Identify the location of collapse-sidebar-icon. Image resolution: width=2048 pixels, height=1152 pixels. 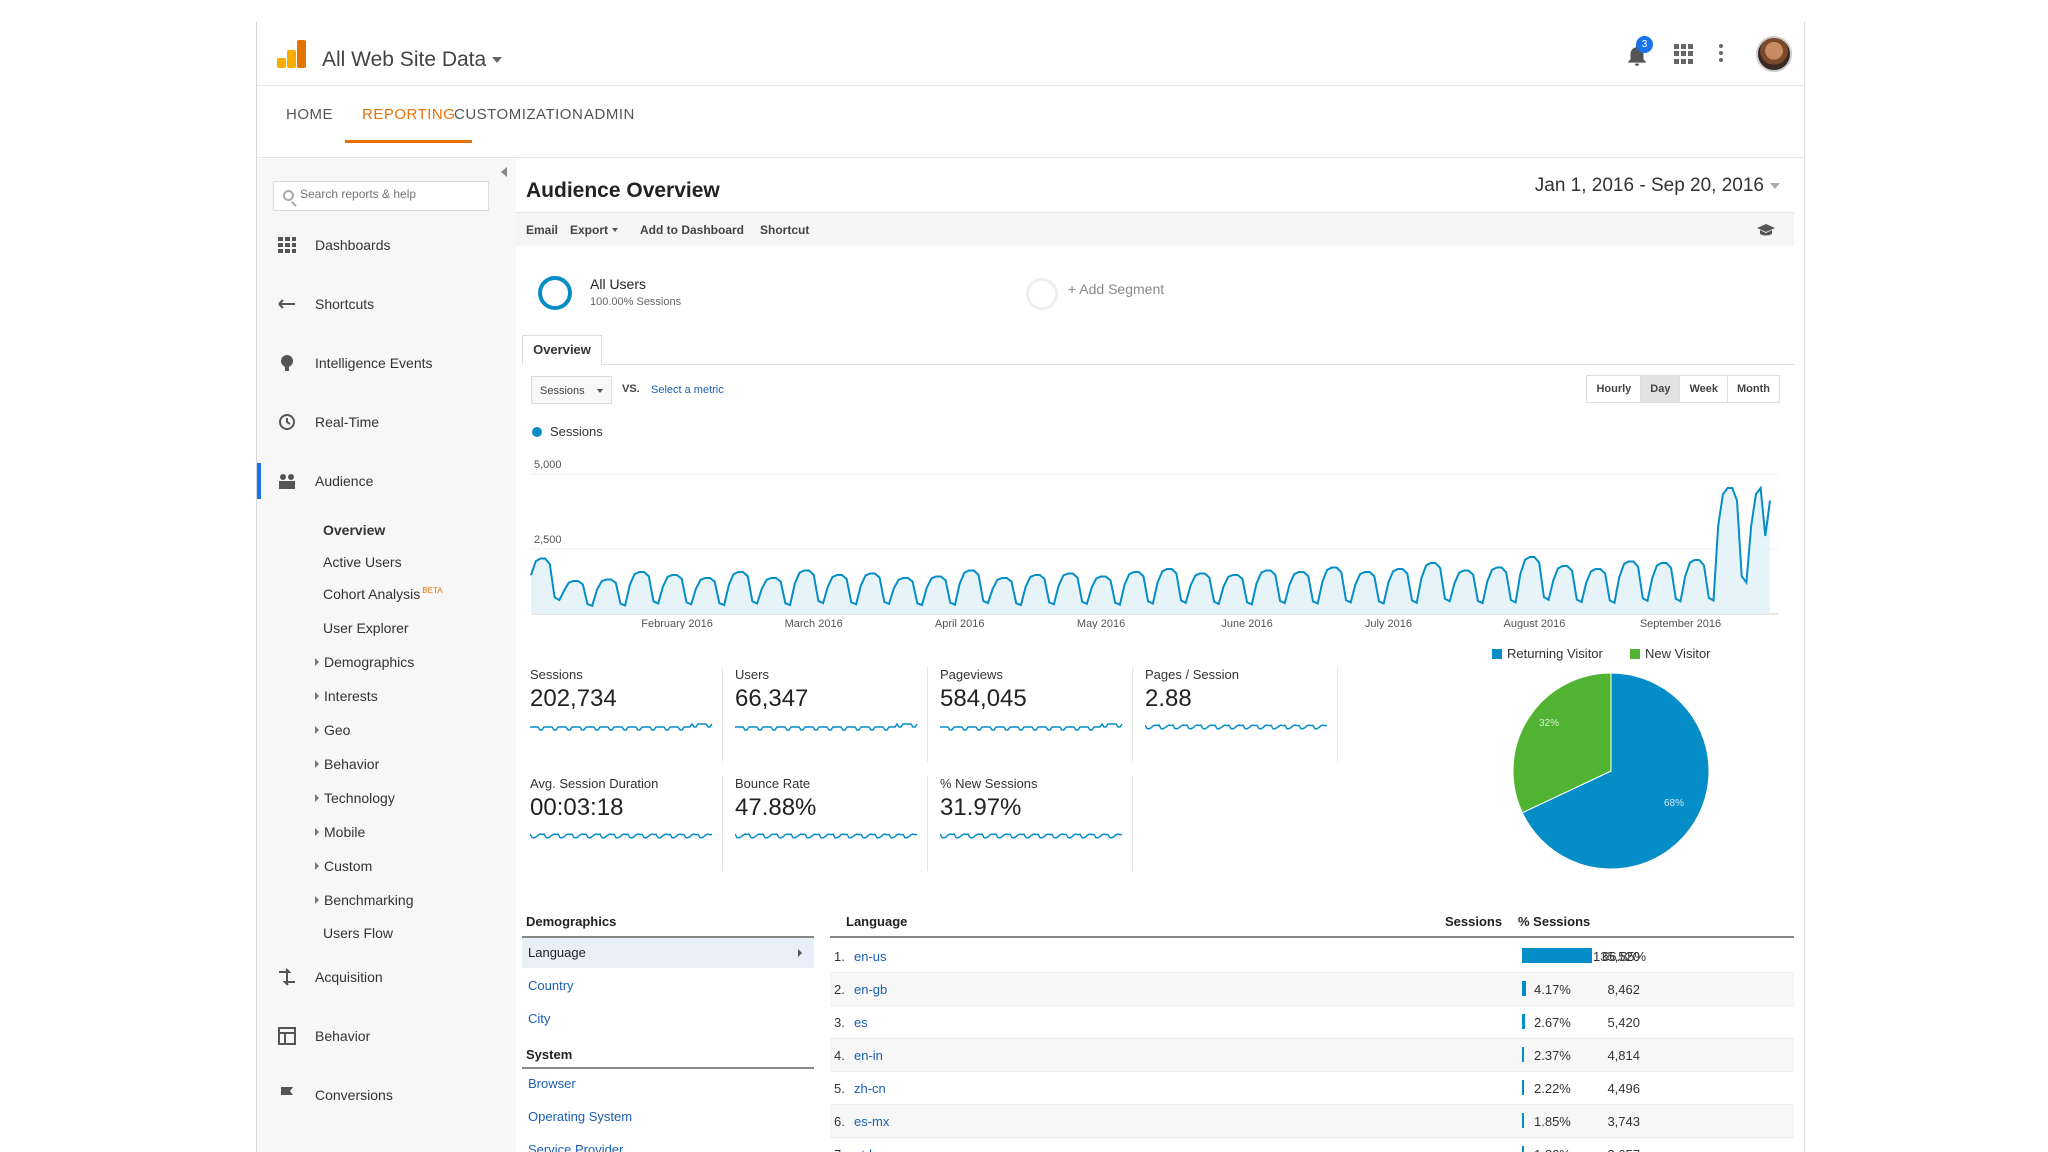
(504, 172).